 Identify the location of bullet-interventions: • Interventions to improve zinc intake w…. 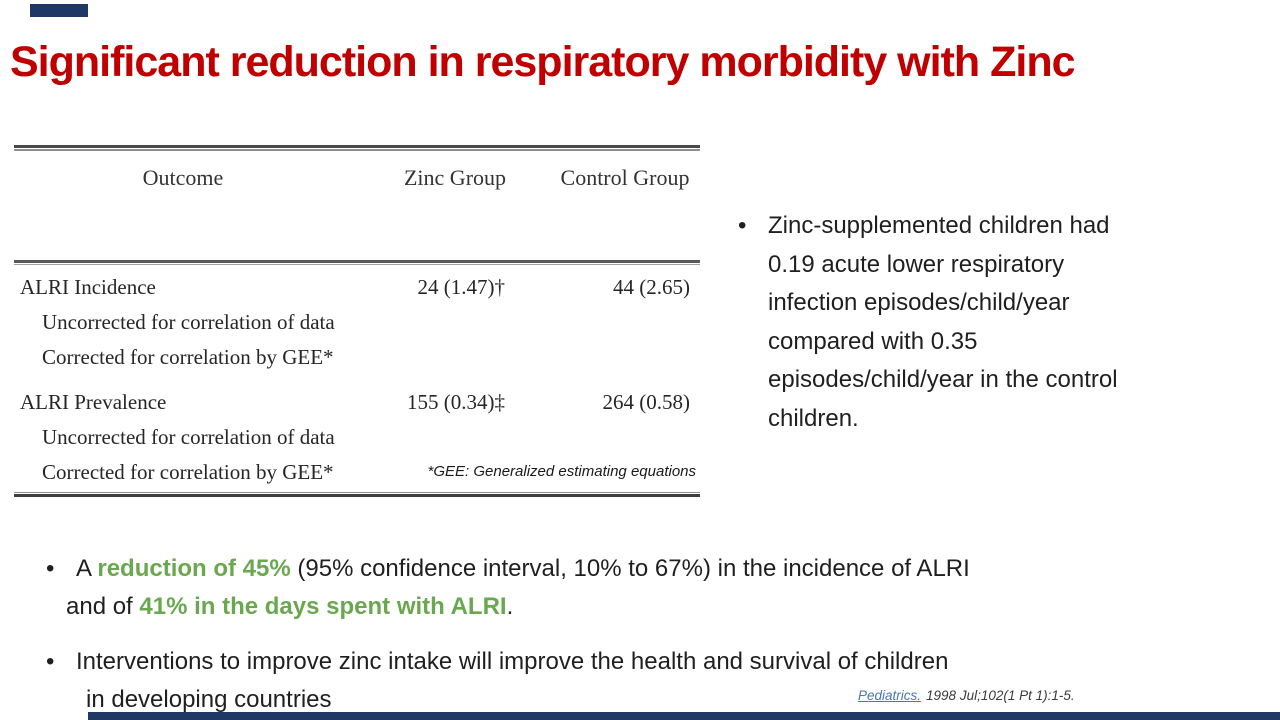
(641, 681).